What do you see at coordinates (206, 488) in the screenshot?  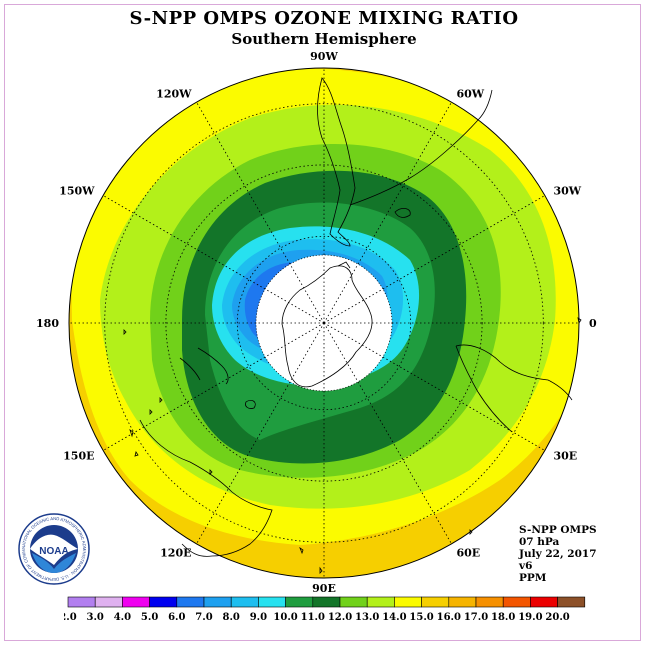 I see `australia-coast` at bounding box center [206, 488].